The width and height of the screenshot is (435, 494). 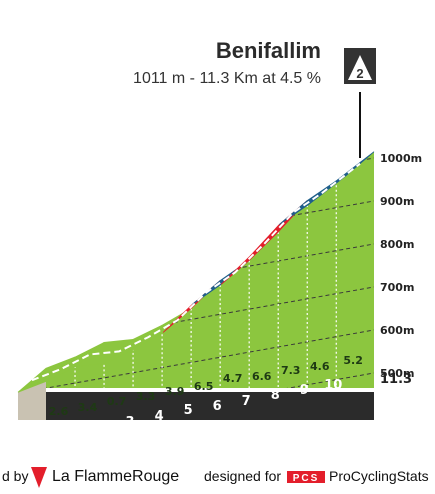 What do you see at coordinates (15, 476) in the screenshot?
I see `footer-credit-prefix: d by` at bounding box center [15, 476].